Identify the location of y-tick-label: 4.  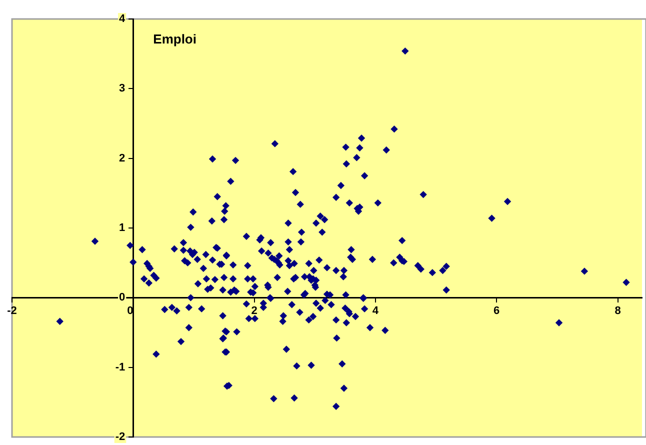
(122, 19).